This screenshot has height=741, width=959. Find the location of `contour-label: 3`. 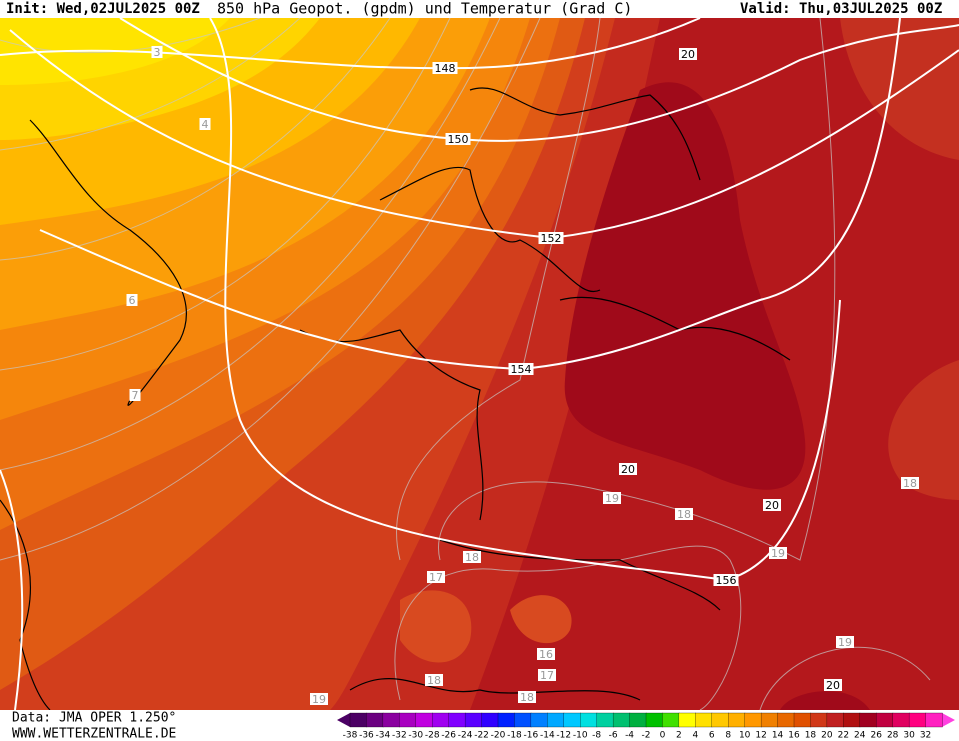

contour-label: 3 is located at coordinates (157, 52).